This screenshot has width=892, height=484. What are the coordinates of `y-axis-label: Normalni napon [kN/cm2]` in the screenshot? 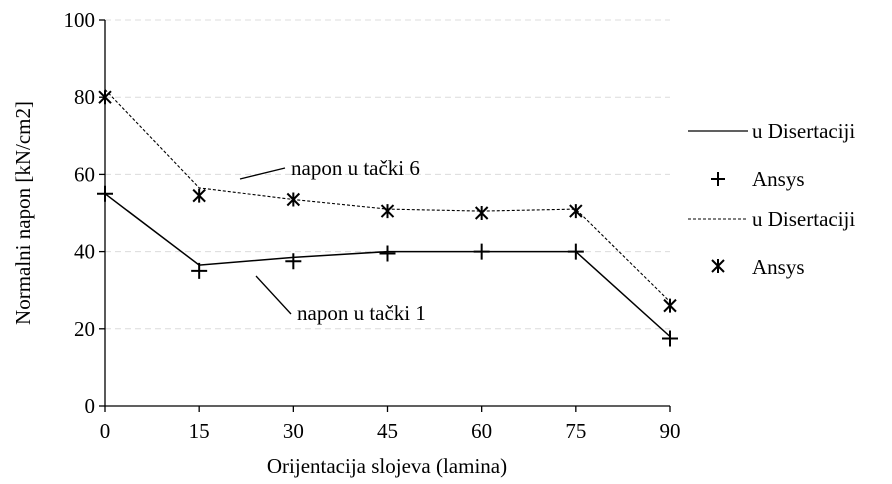 It's located at (23, 213).